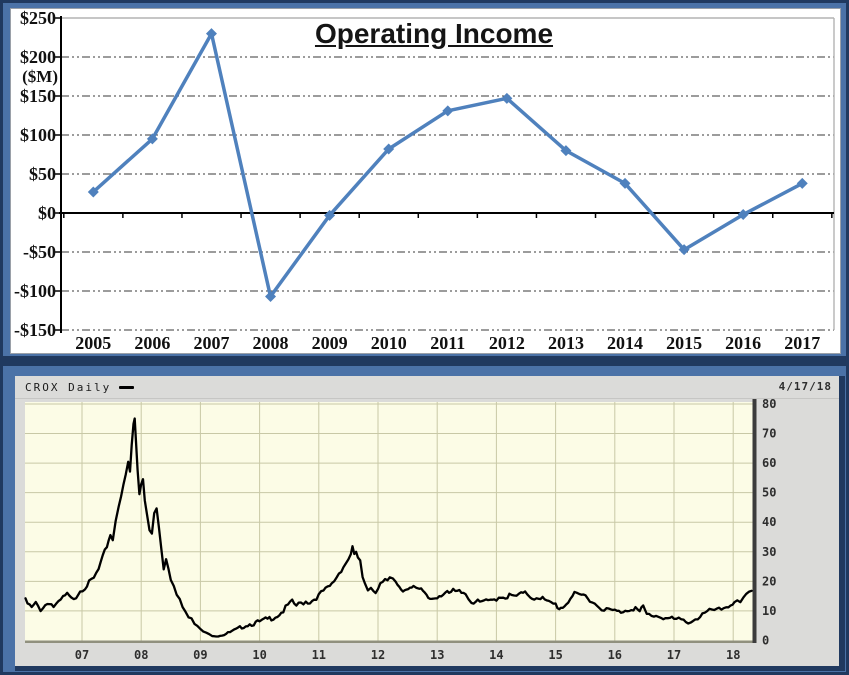 This screenshot has width=849, height=675. What do you see at coordinates (684, 343) in the screenshot?
I see `x-tick-label: 2015` at bounding box center [684, 343].